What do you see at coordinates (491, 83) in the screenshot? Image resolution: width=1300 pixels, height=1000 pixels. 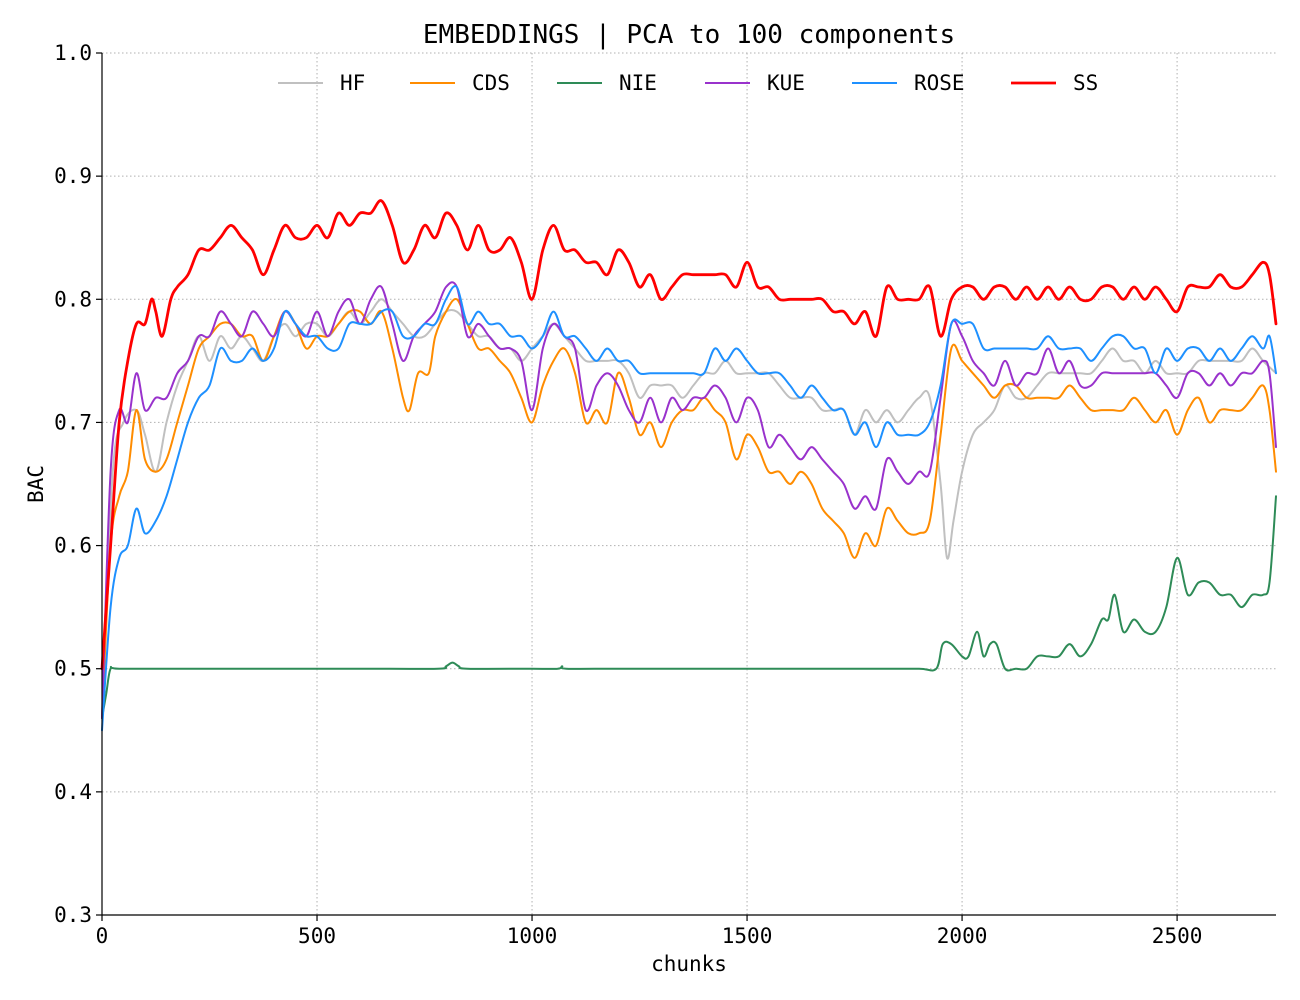 I see `legend-label: CDS` at bounding box center [491, 83].